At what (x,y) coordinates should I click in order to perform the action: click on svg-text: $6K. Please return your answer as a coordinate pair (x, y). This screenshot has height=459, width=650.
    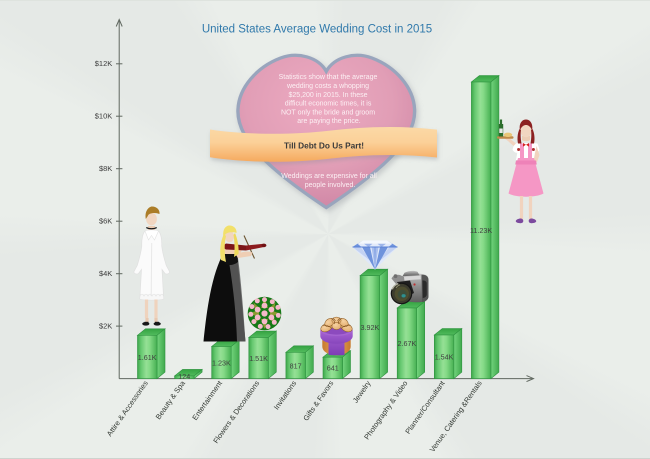
    Looking at the image, I should click on (105, 220).